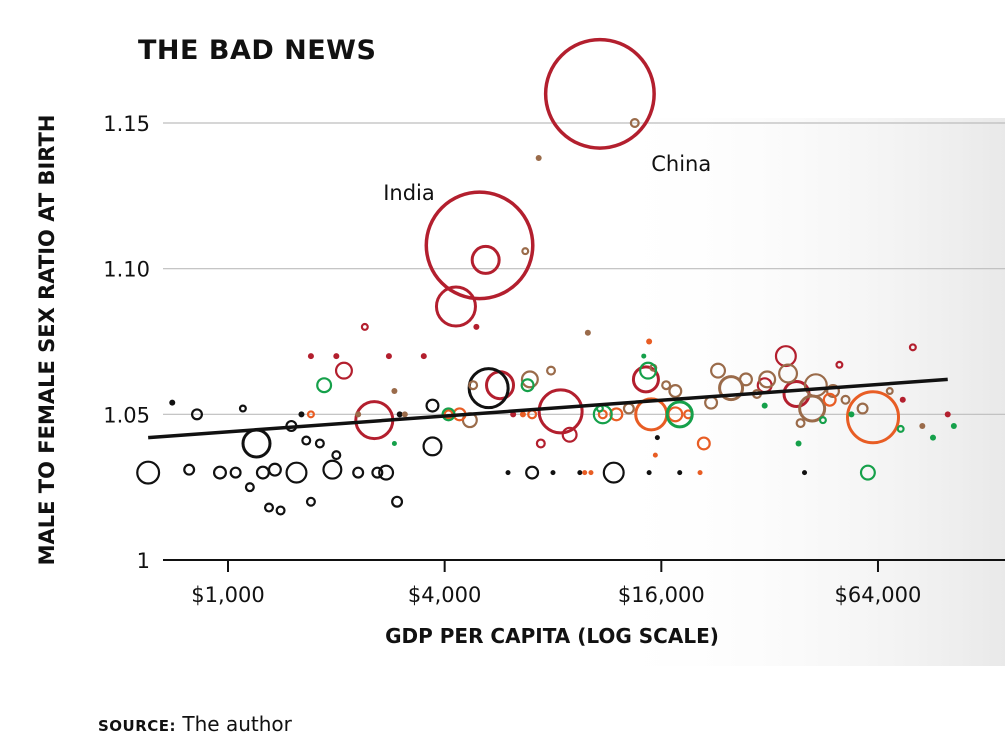 This screenshot has width=1005, height=752. Describe the element at coordinates (227, 595) in the screenshot. I see `x-tick-label-0: $1,000` at that location.